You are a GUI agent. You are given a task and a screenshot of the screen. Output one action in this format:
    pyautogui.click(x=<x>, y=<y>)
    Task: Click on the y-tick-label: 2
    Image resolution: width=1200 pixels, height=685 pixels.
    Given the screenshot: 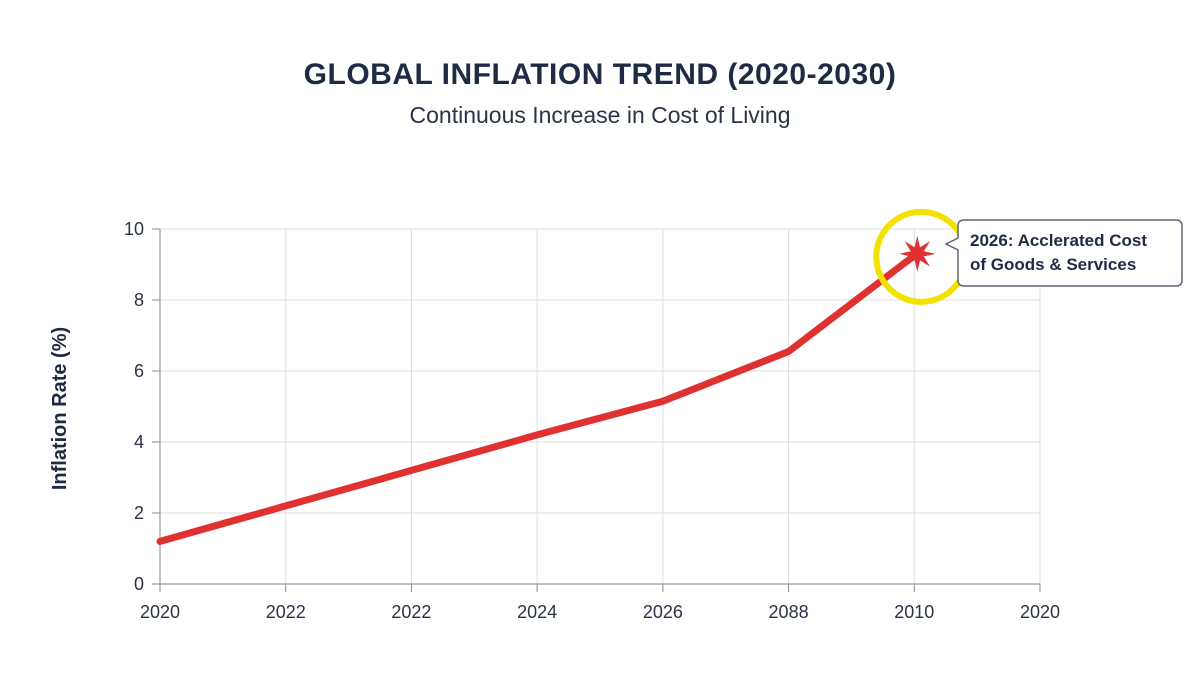 What is the action you would take?
    pyautogui.click(x=139, y=513)
    